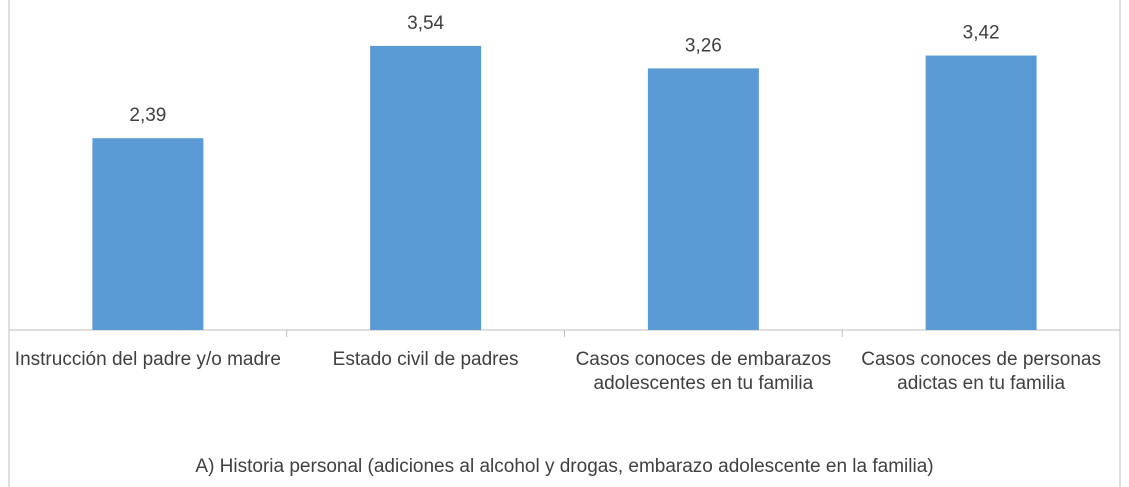  What do you see at coordinates (981, 33) in the screenshot?
I see `data-label: 3,42` at bounding box center [981, 33].